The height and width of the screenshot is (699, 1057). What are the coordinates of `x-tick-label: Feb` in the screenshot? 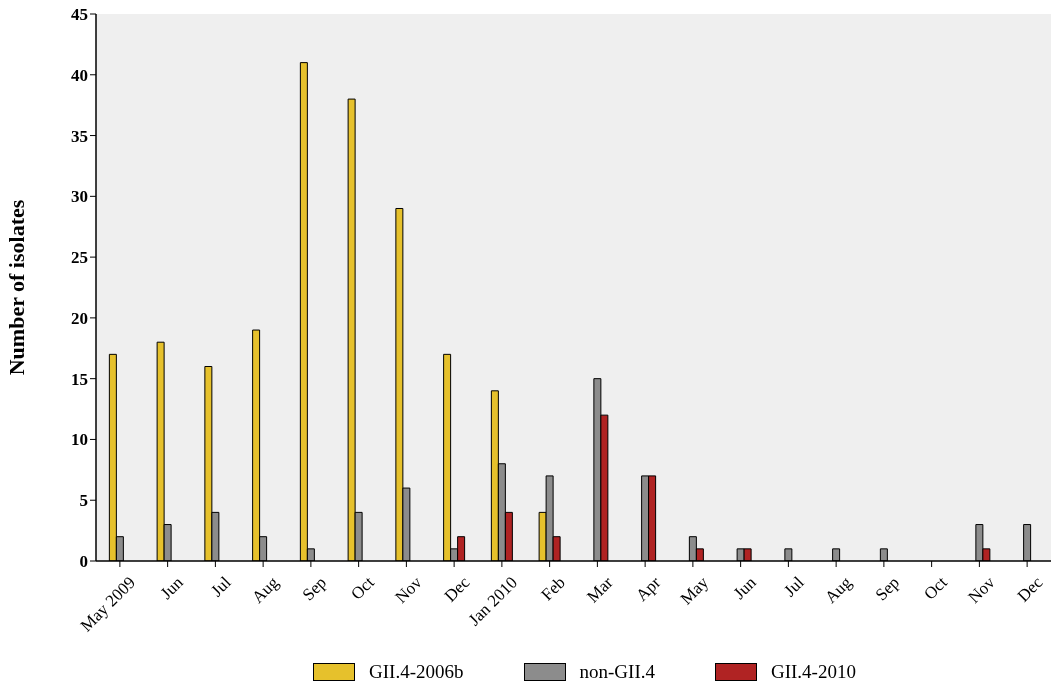 It's located at (553, 588).